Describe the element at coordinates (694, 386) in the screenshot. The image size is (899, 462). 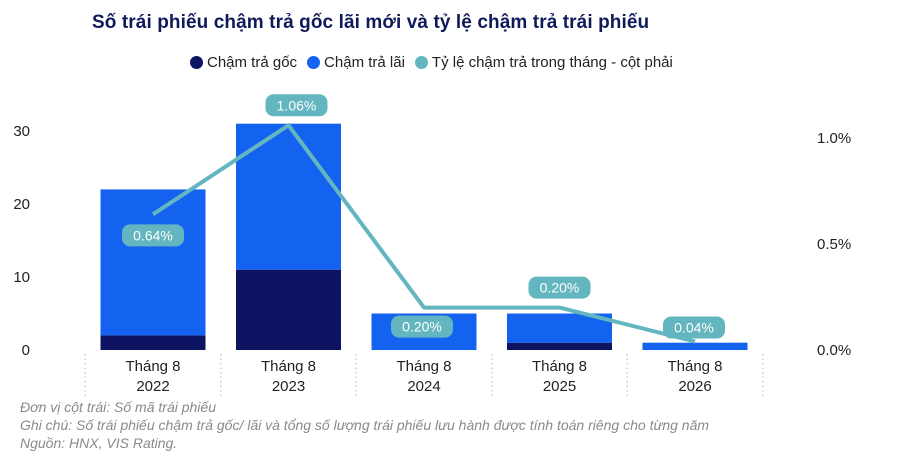
I see `x-tick-label-year: 2026` at that location.